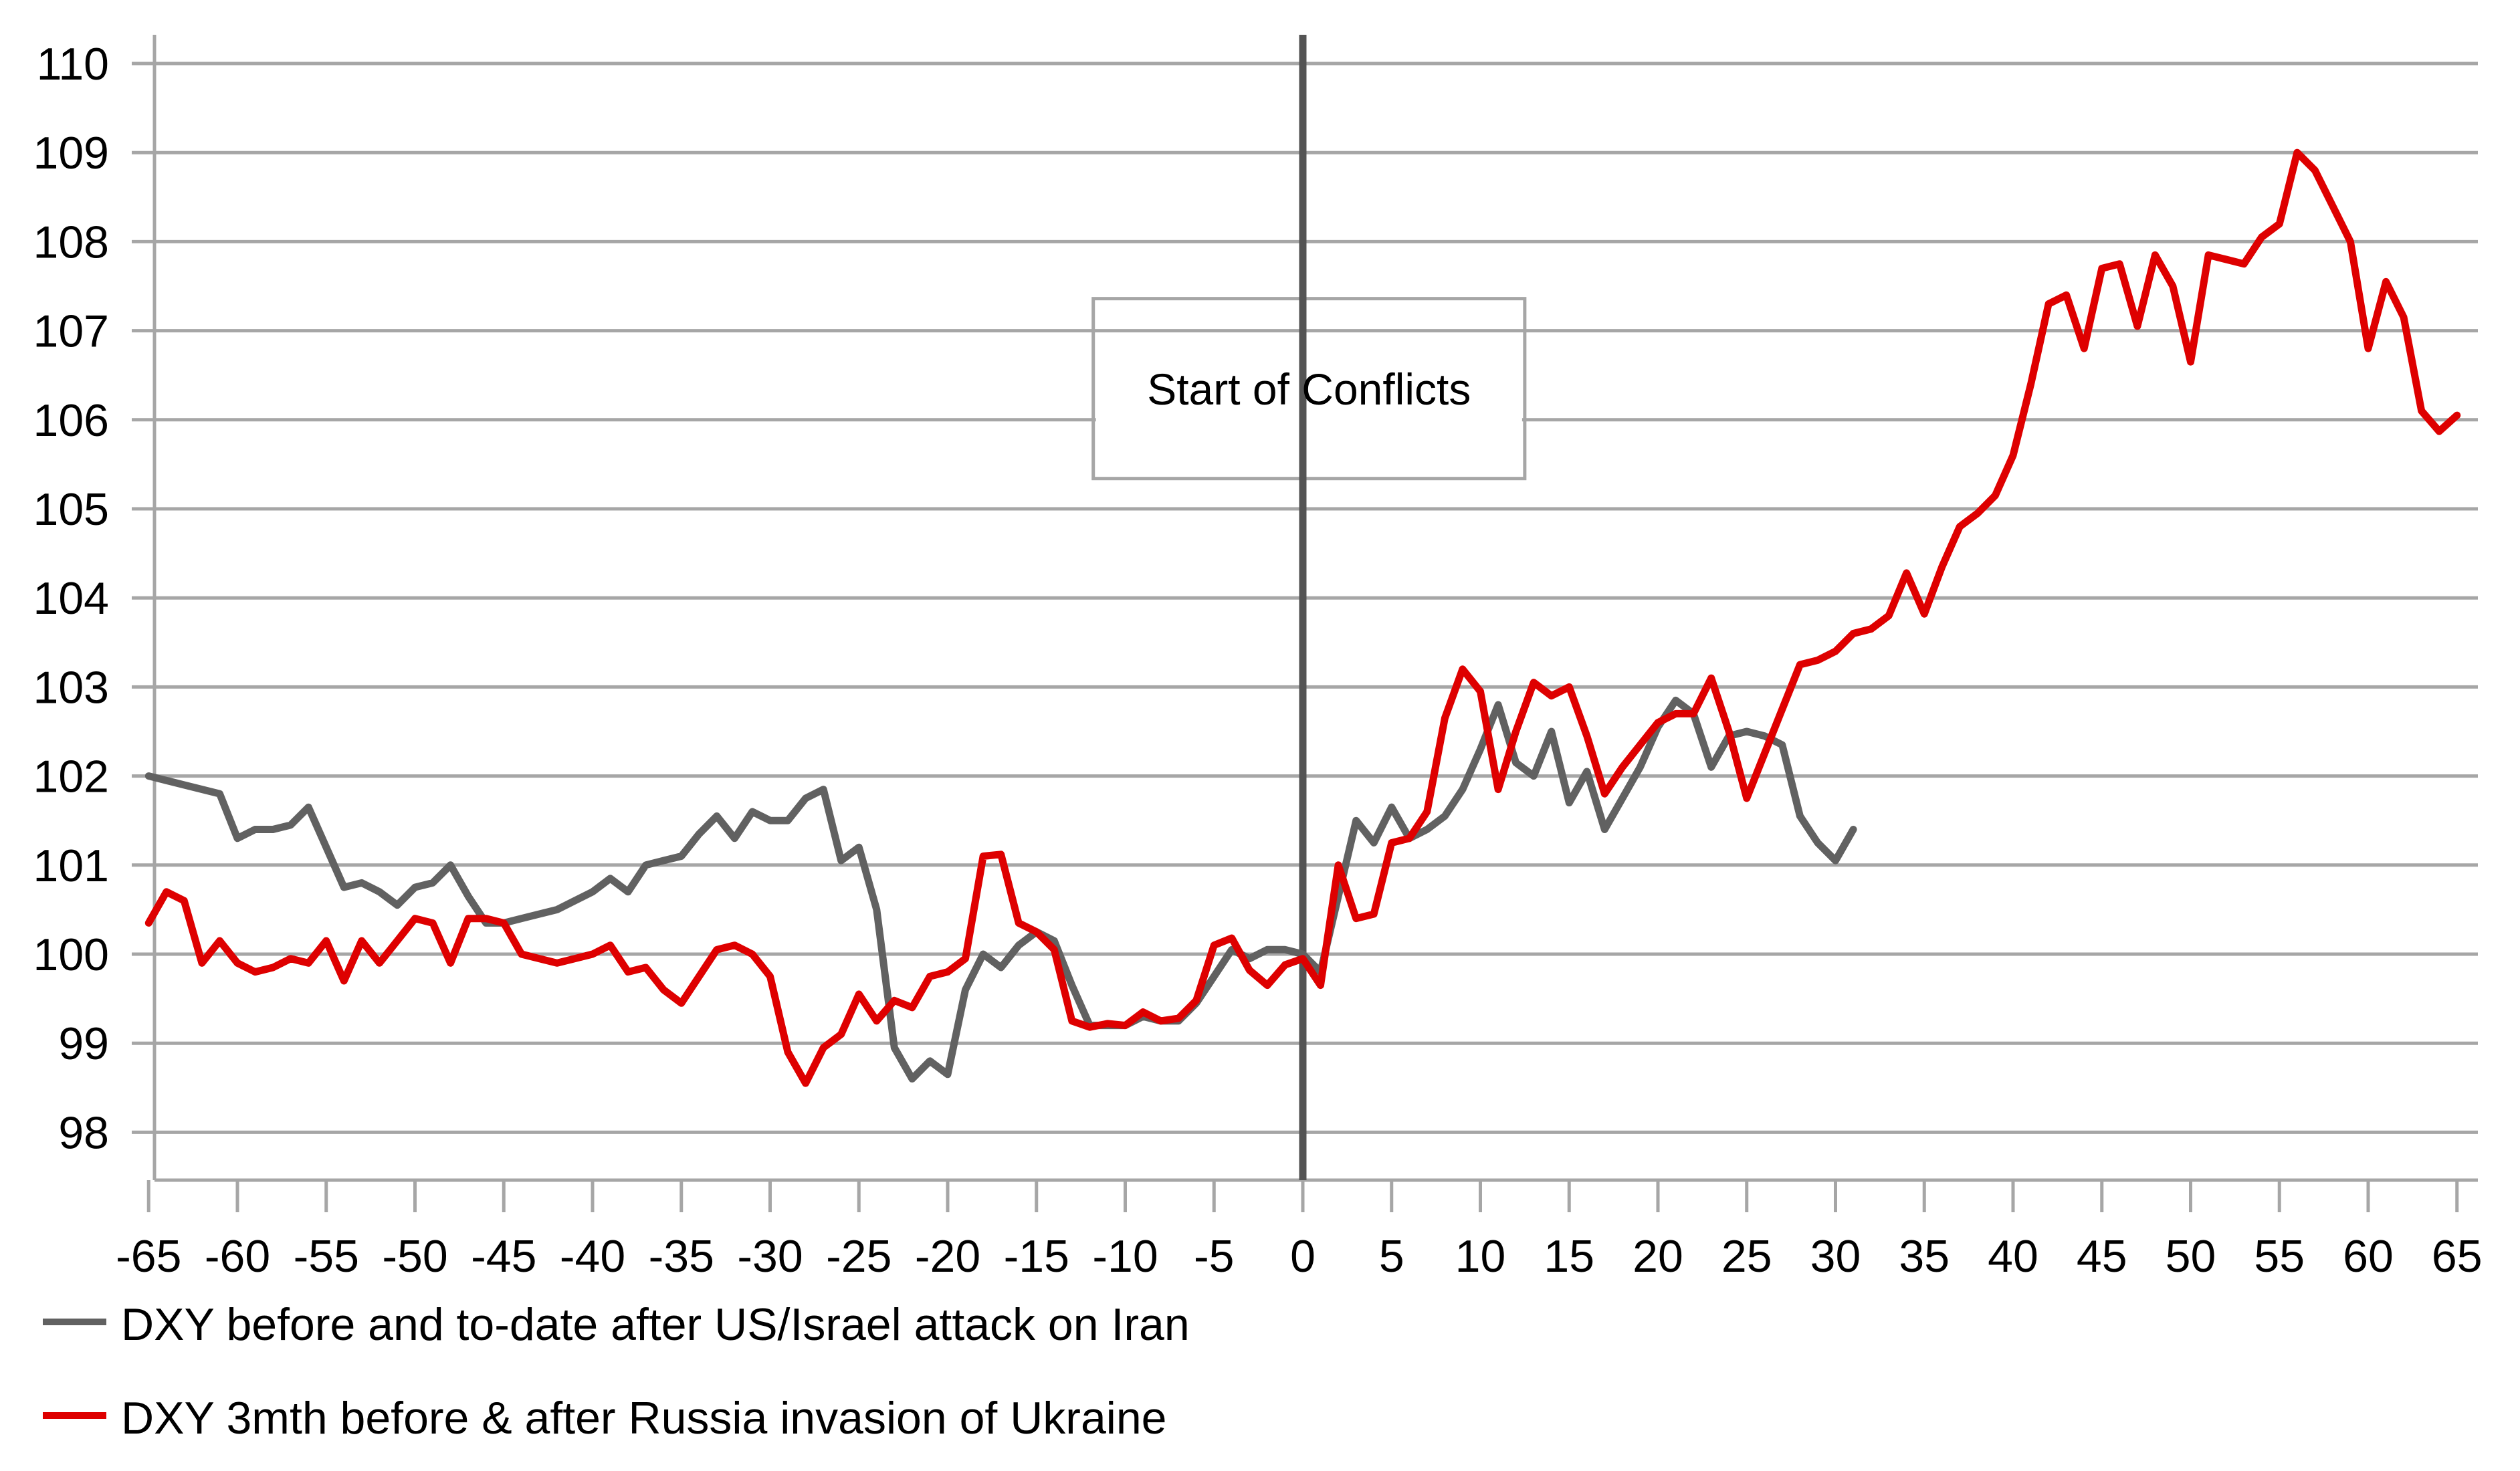 This screenshot has width=2520, height=1471. I want to click on x-label-10: 10, so click(1480, 1256).